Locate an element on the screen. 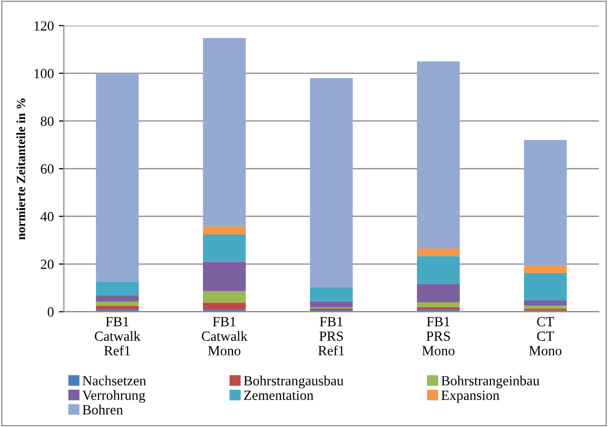 The width and height of the screenshot is (608, 427). legend-label: Verrohrung is located at coordinates (114, 396).